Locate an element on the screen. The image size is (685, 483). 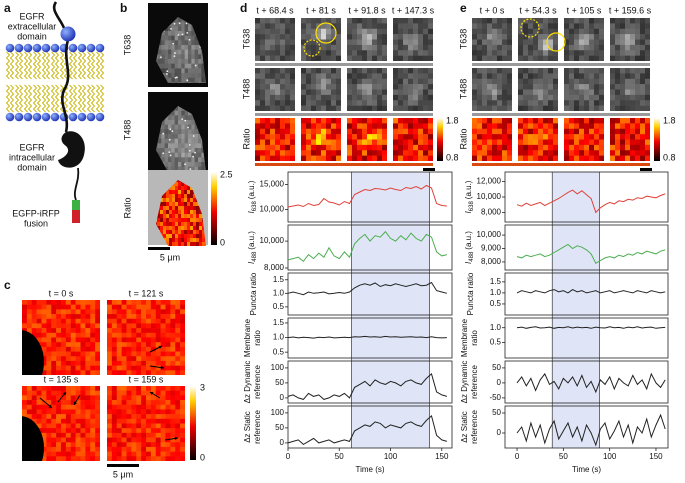
separator is located at coordinates (344, 114).